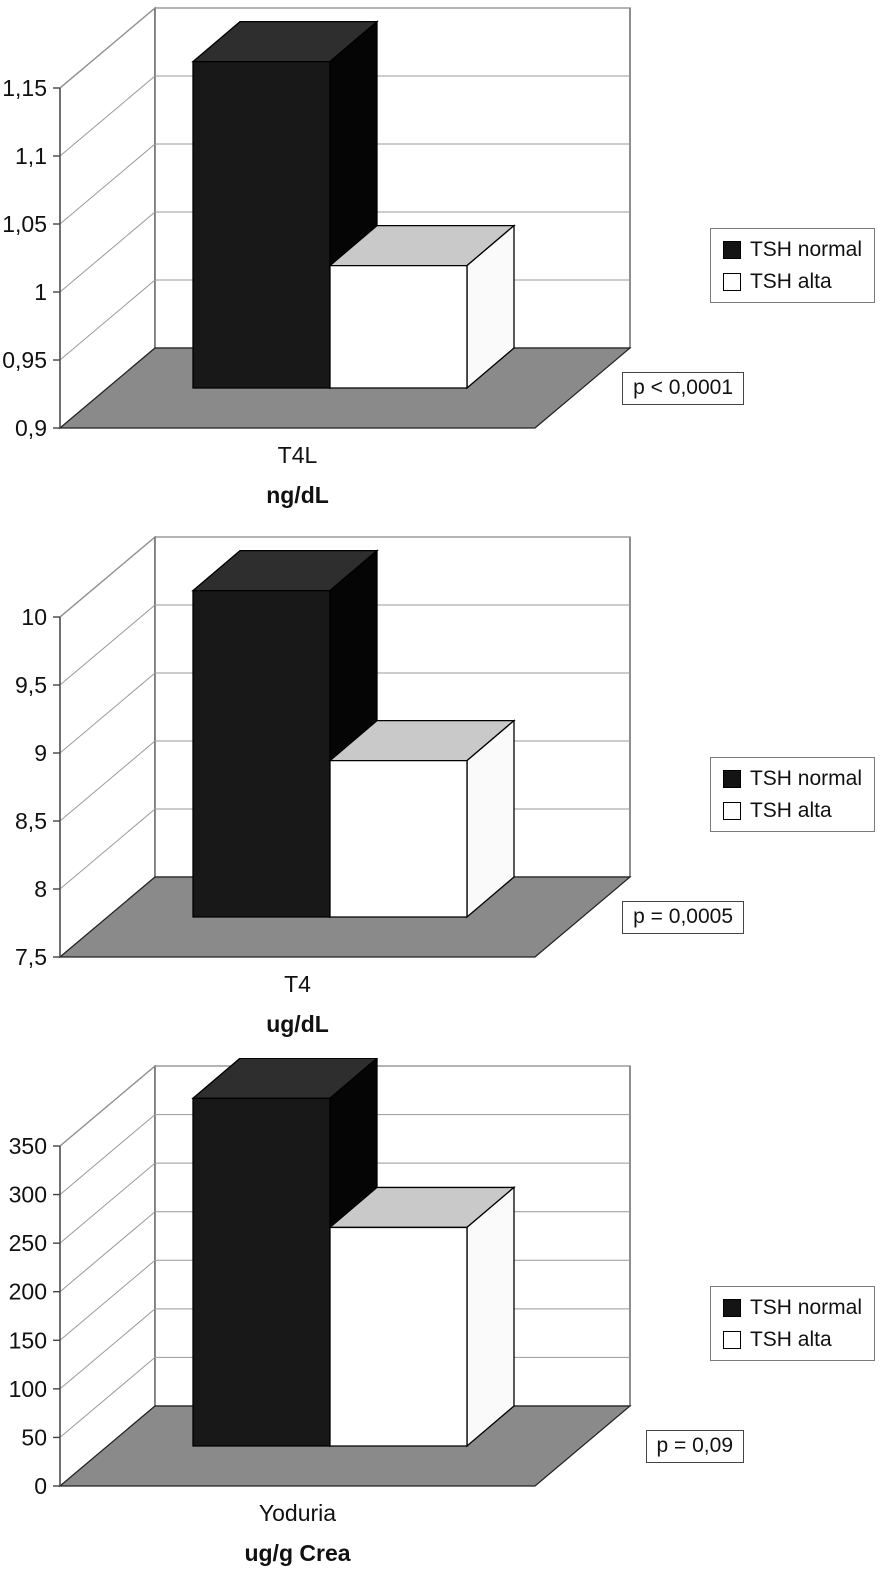  Describe the element at coordinates (40, 889) in the screenshot. I see `y-tick-label: 8` at that location.